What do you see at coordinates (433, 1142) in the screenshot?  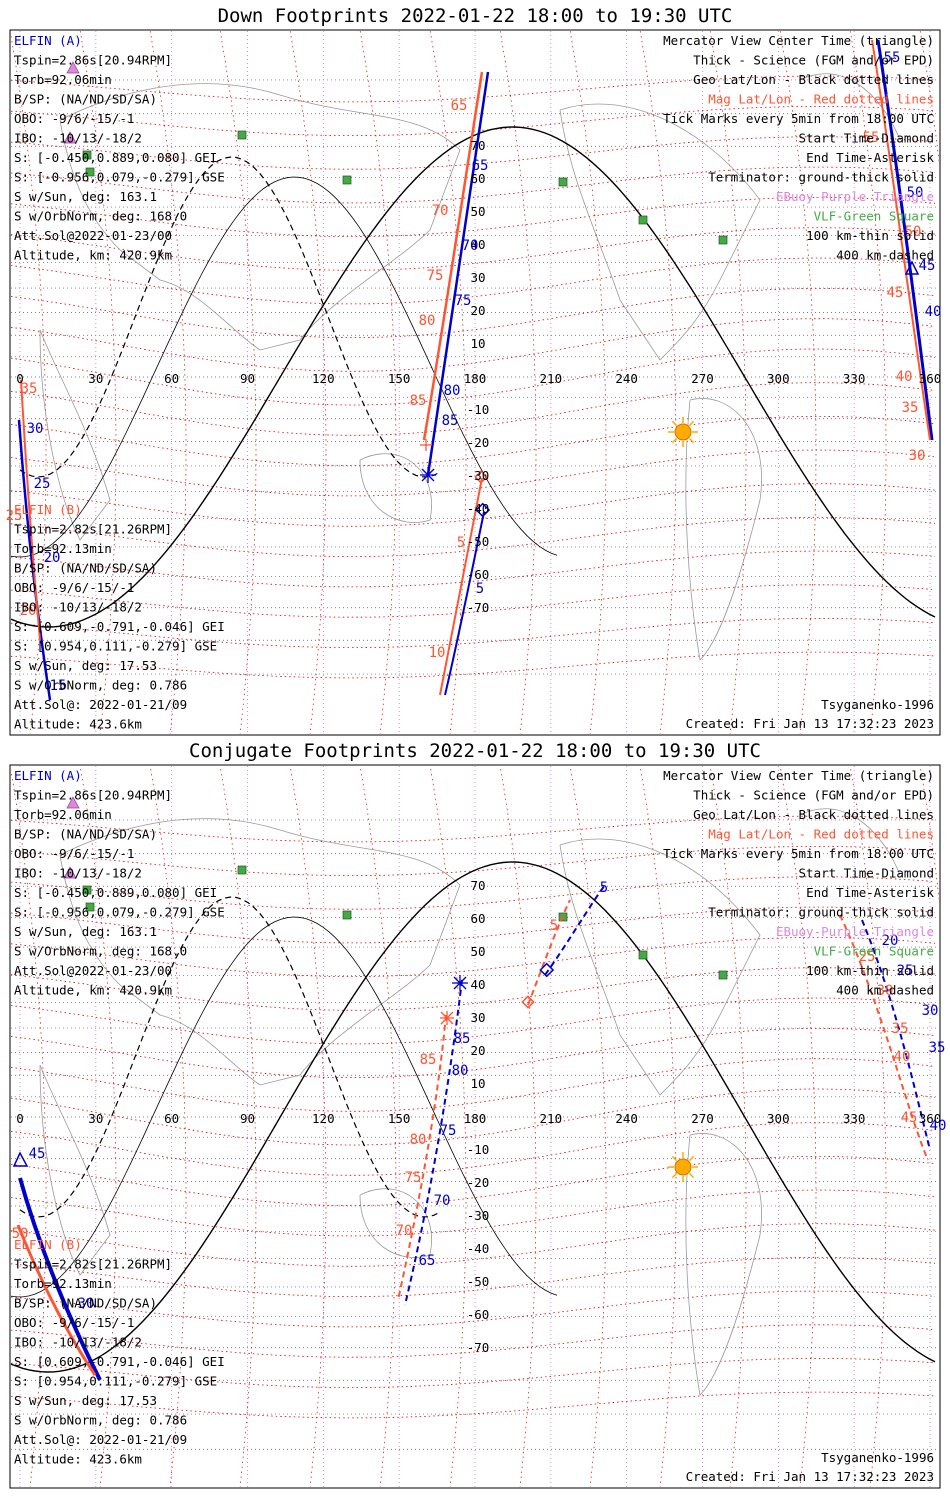 I see `elfin-a-conj-track` at bounding box center [433, 1142].